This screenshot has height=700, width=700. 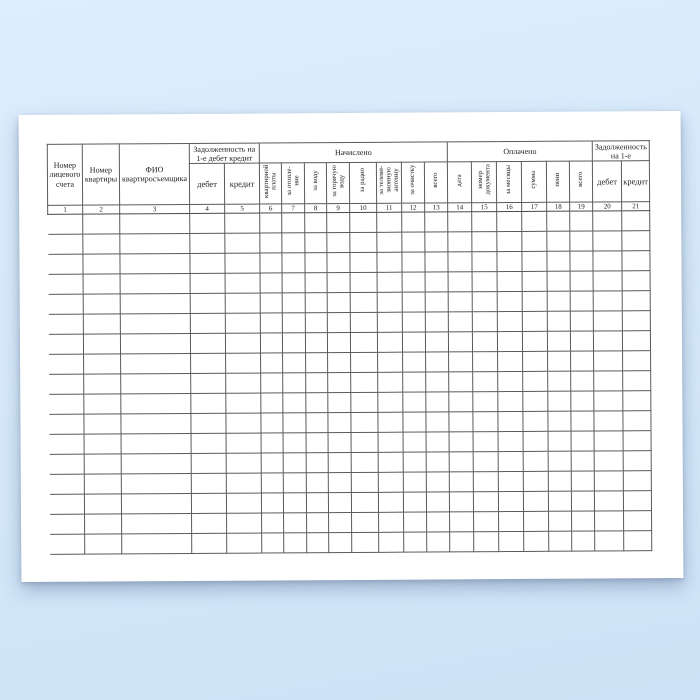 What do you see at coordinates (581, 182) in the screenshot?
I see `col-header-paid-total: всего` at bounding box center [581, 182].